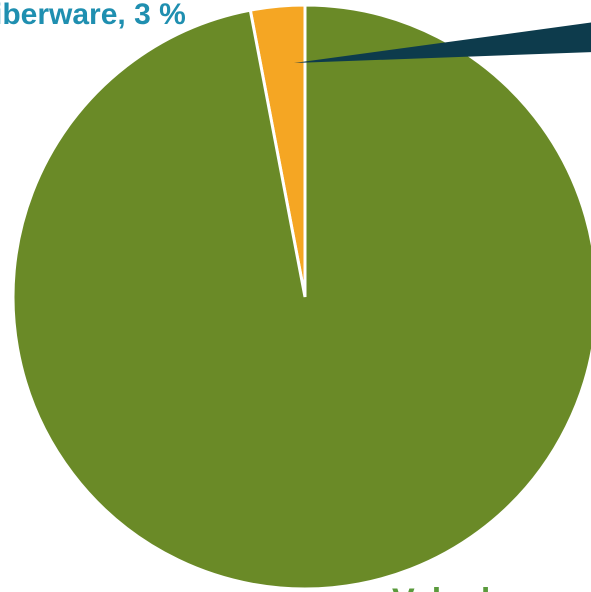 This screenshot has height=592, width=591. Describe the element at coordinates (442, 42) in the screenshot. I see `callout-leader-line` at that location.